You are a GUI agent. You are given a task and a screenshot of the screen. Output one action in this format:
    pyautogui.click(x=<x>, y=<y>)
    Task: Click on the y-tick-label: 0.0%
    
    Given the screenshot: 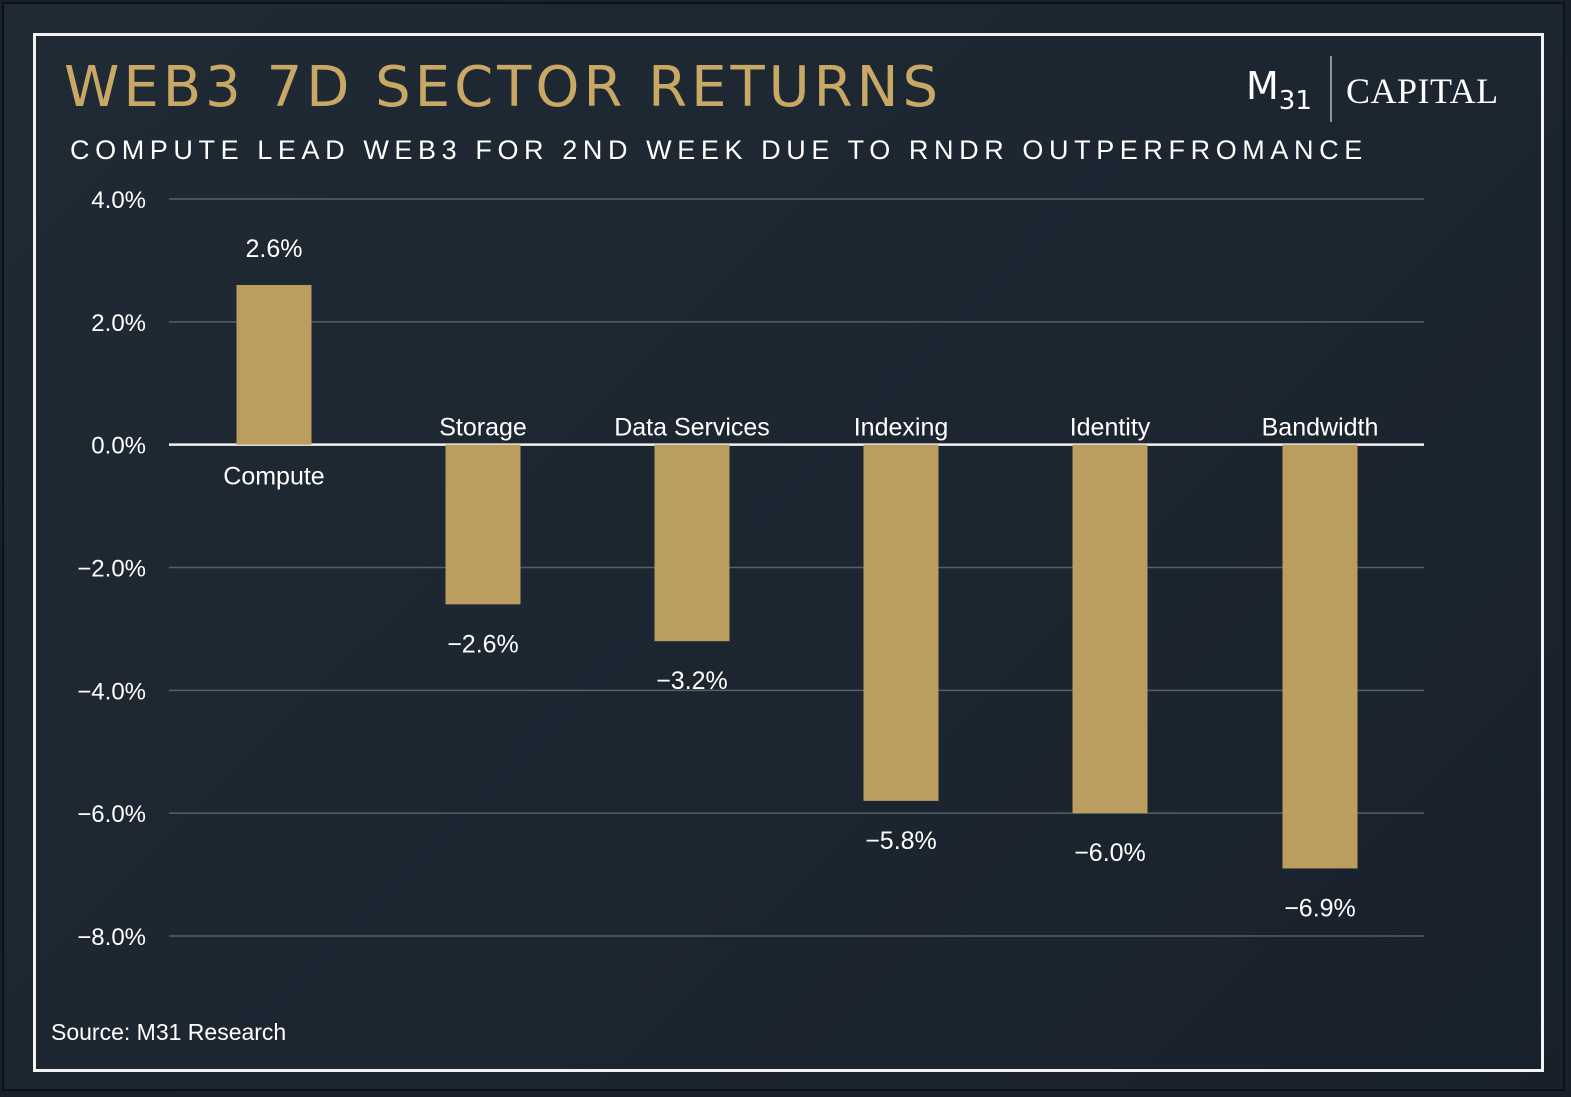 What is the action you would take?
    pyautogui.click(x=118, y=446)
    